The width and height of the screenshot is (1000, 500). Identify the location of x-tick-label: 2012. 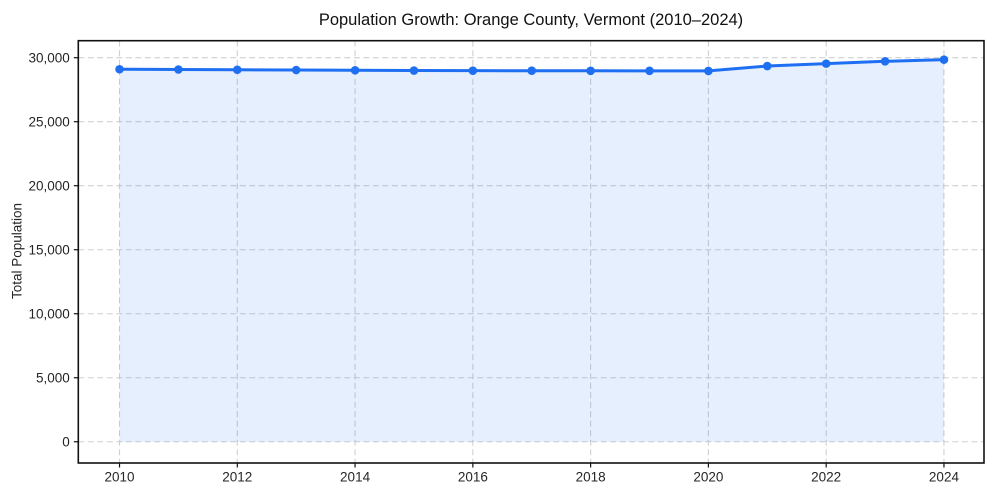
(237, 477).